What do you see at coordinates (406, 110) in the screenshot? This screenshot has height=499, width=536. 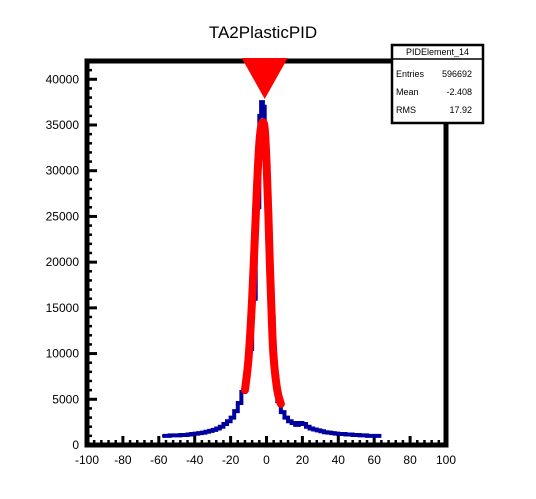 I see `stats-rms-label: RMS` at bounding box center [406, 110].